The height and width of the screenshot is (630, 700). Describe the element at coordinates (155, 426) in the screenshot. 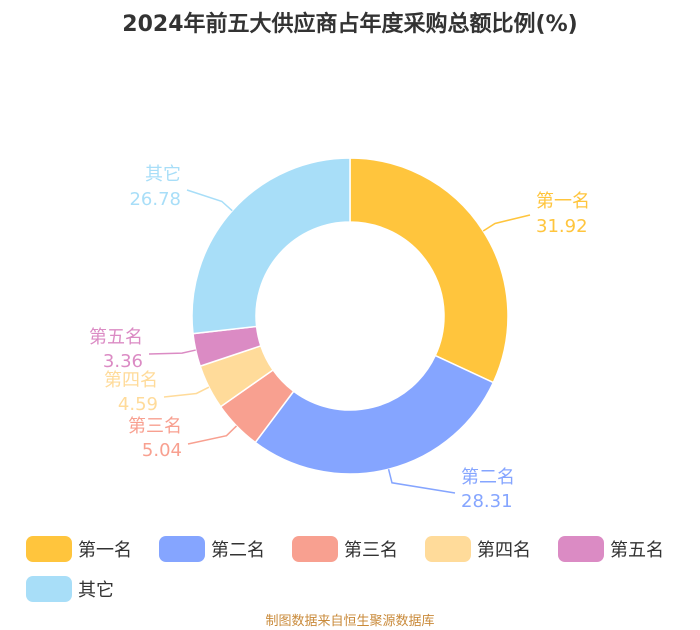

I see `label-name-third: 第三名` at that location.